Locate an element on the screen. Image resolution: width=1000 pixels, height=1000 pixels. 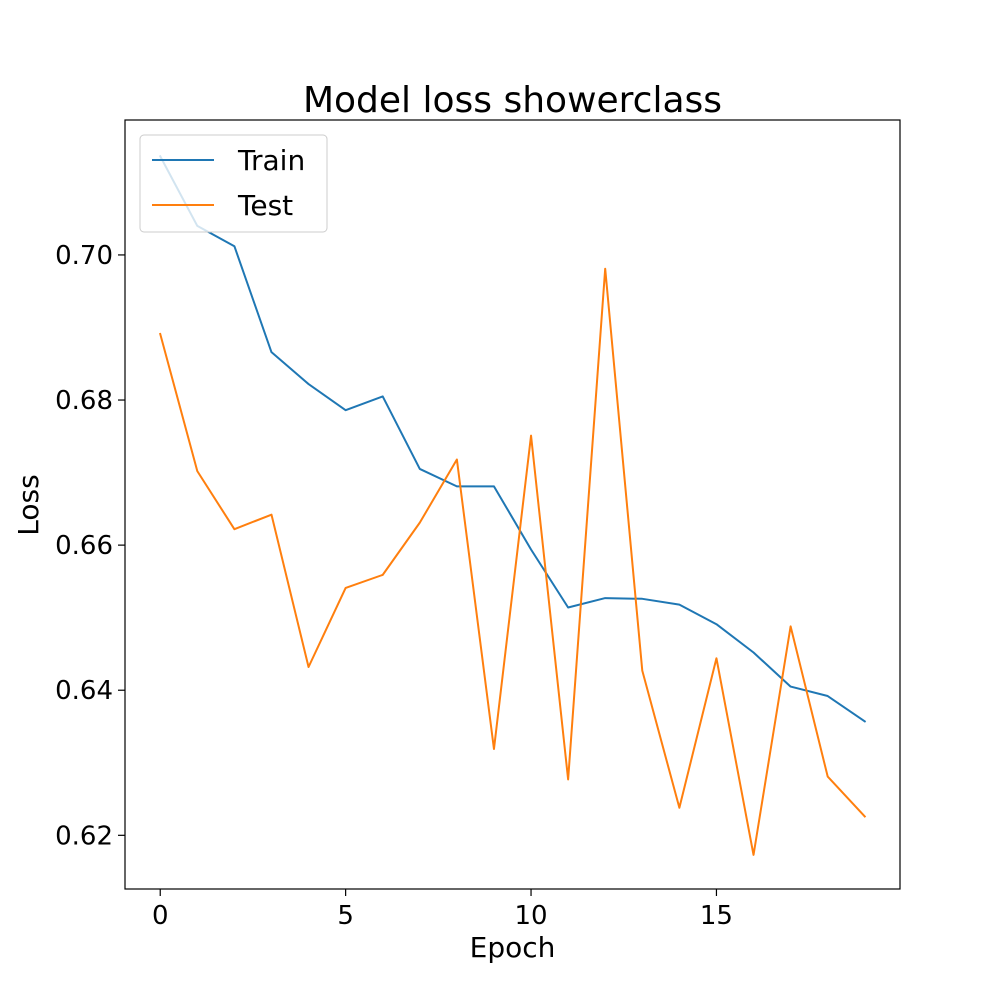
y-tick-label: 0.62 is located at coordinates (84, 836).